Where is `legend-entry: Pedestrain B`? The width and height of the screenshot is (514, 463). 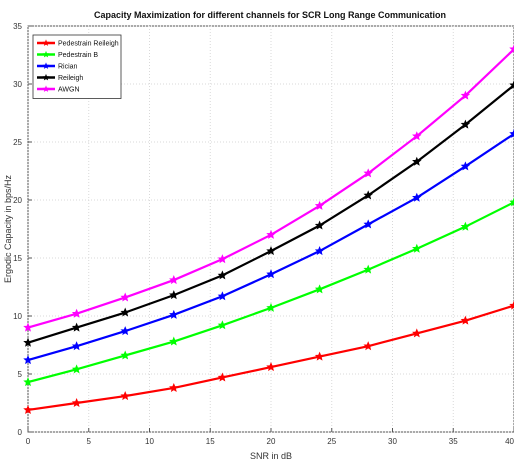 legend-entry: Pedestrain B is located at coordinates (67, 54).